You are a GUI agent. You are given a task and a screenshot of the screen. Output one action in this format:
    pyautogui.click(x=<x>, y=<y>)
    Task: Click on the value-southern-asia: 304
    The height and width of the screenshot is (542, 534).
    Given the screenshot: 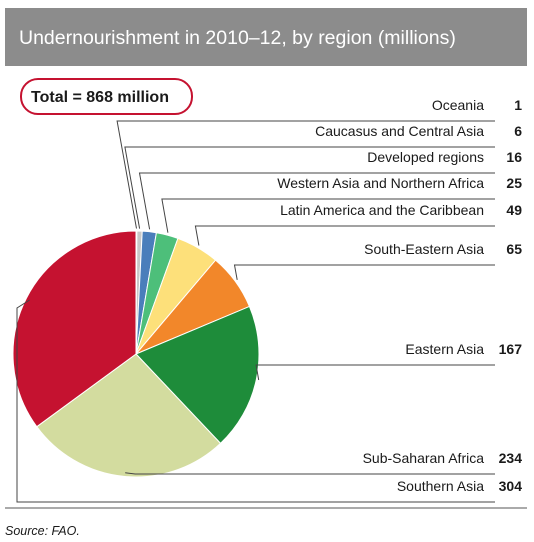 What is the action you would take?
    pyautogui.click(x=511, y=486)
    